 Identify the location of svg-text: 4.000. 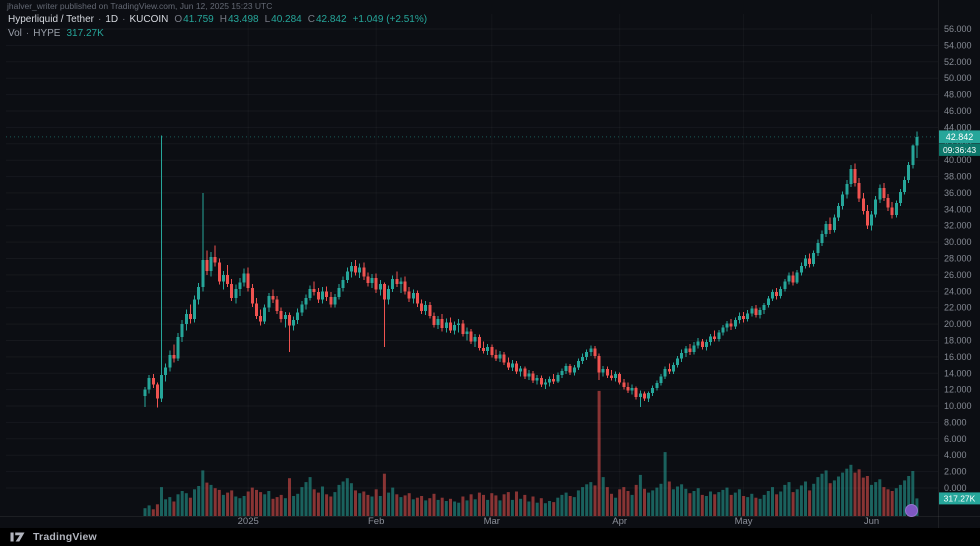
(955, 455).